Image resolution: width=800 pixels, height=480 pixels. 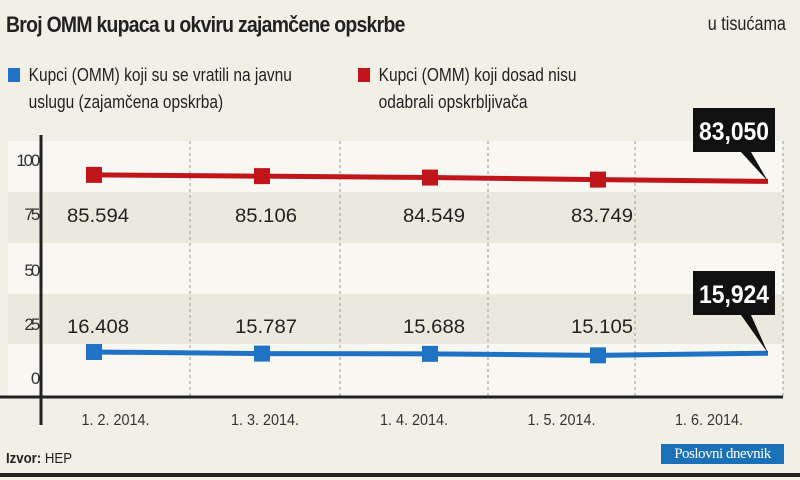 What do you see at coordinates (434, 327) in the screenshot?
I see `data-label: 15.688` at bounding box center [434, 327].